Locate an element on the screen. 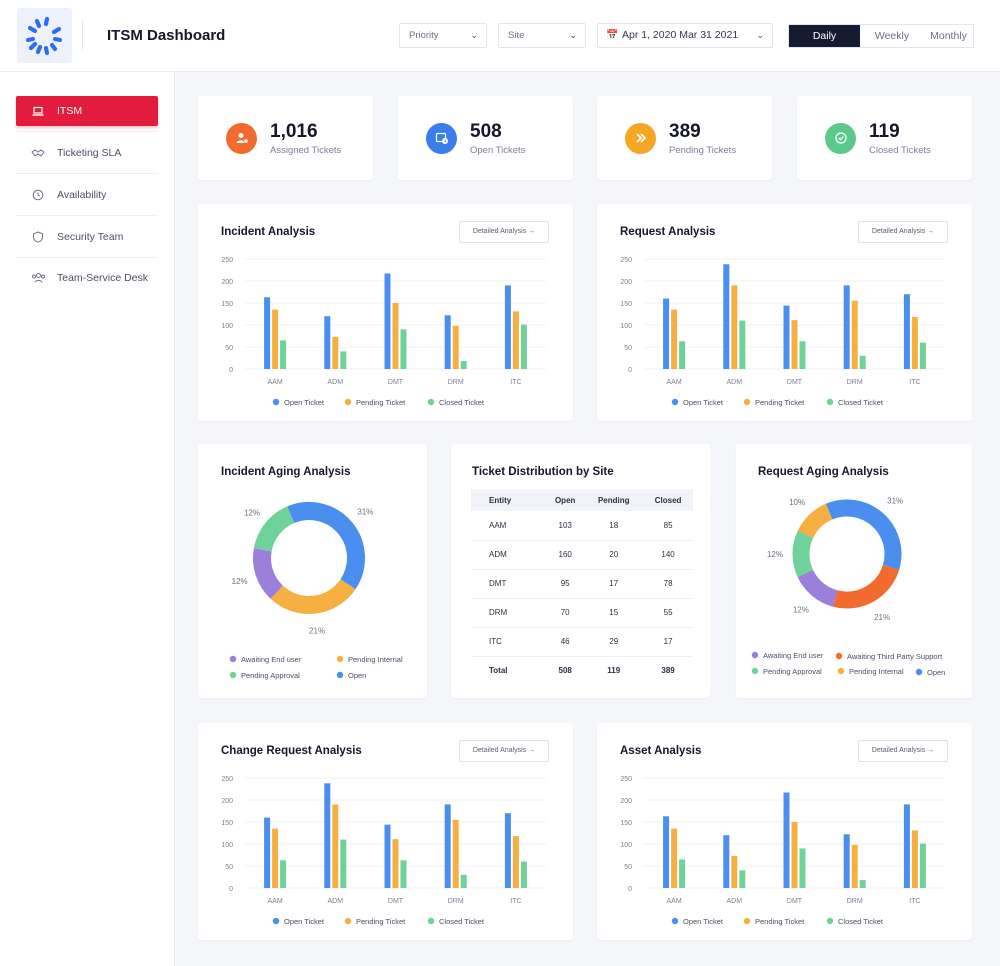  sidebar-item-security-team: Security Team is located at coordinates (87, 237).